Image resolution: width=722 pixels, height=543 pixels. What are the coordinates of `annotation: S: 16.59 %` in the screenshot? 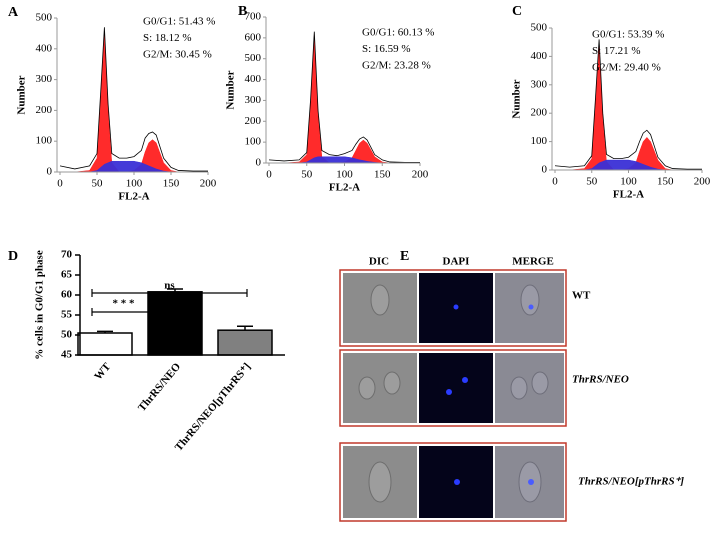 It's located at (386, 49).